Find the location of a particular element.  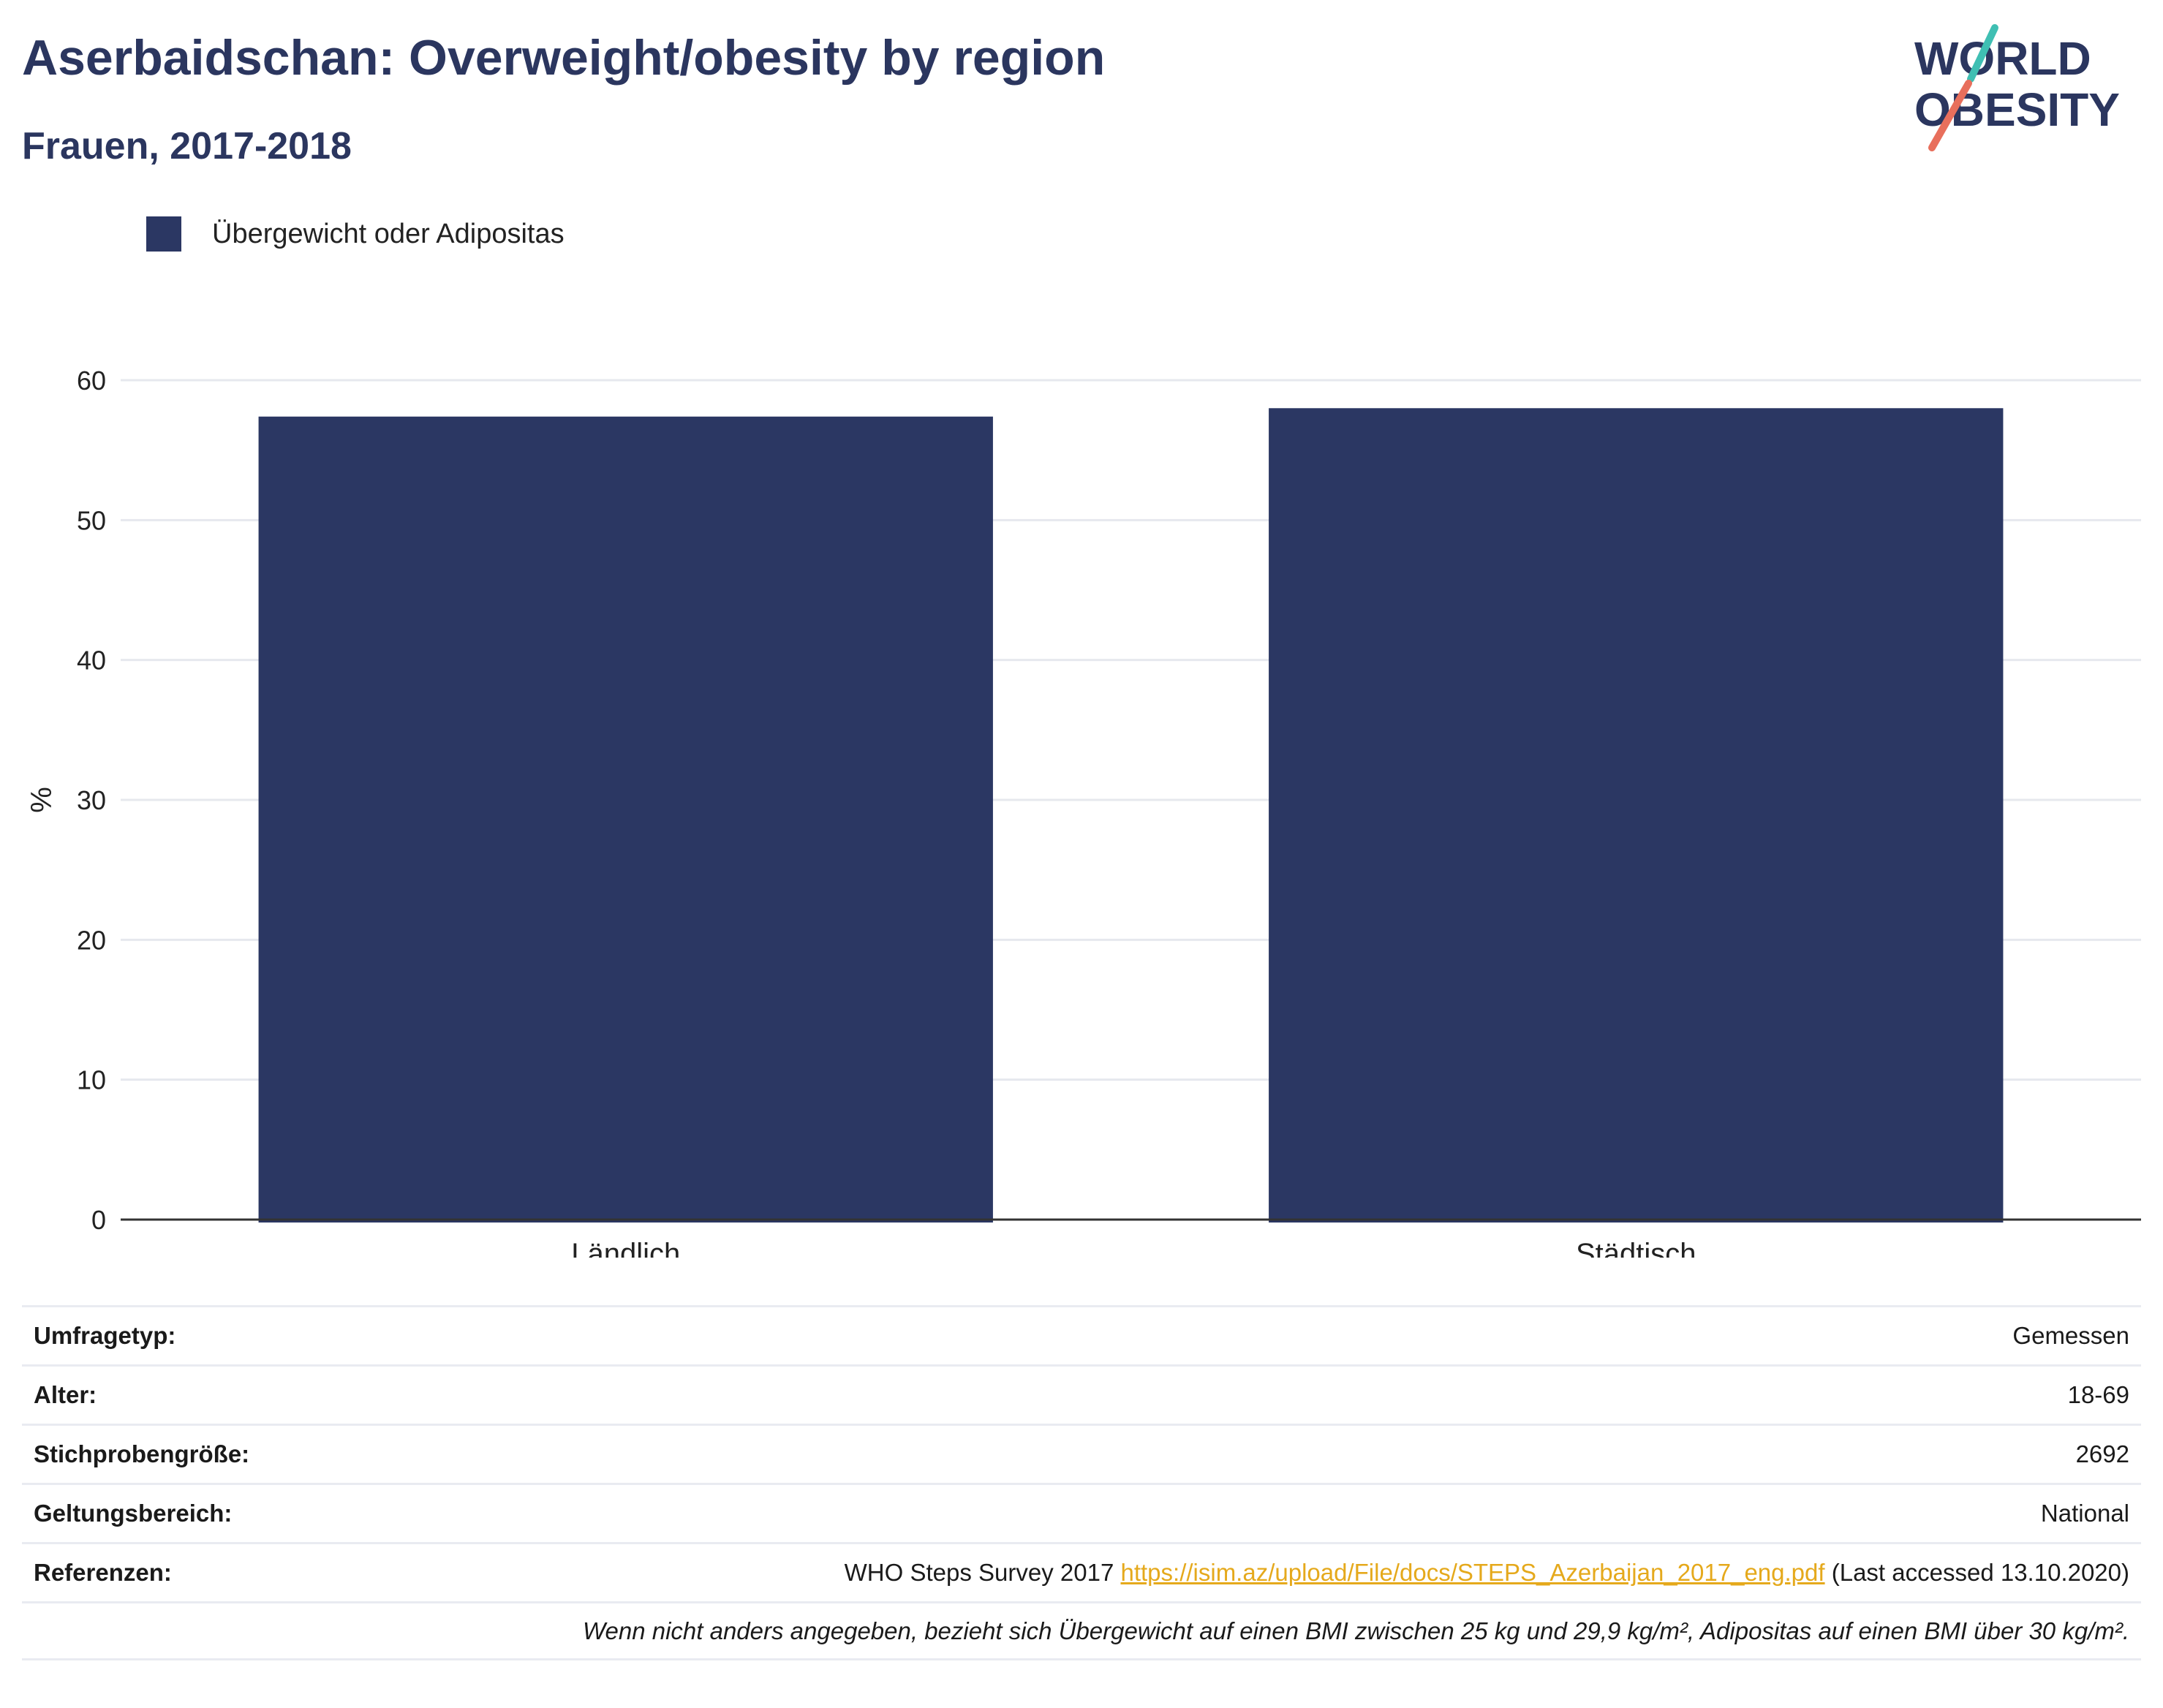

logo-text-obesity: OBESITY is located at coordinates (2017, 109).